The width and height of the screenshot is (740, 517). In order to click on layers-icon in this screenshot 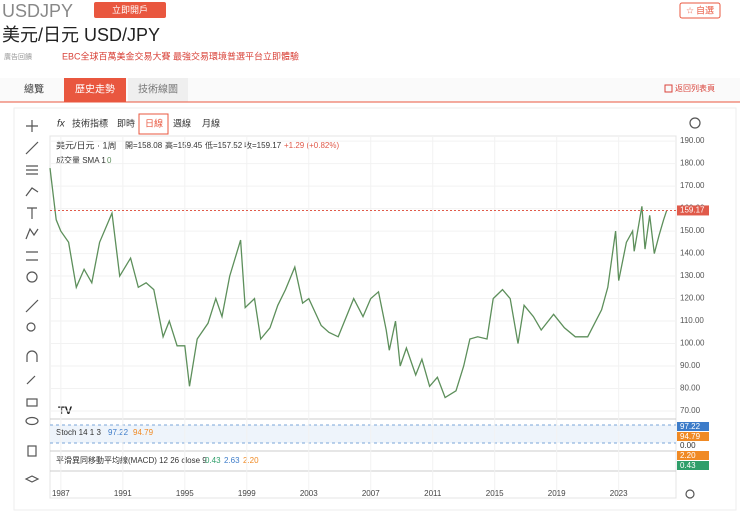, I will do `click(32, 479)`.